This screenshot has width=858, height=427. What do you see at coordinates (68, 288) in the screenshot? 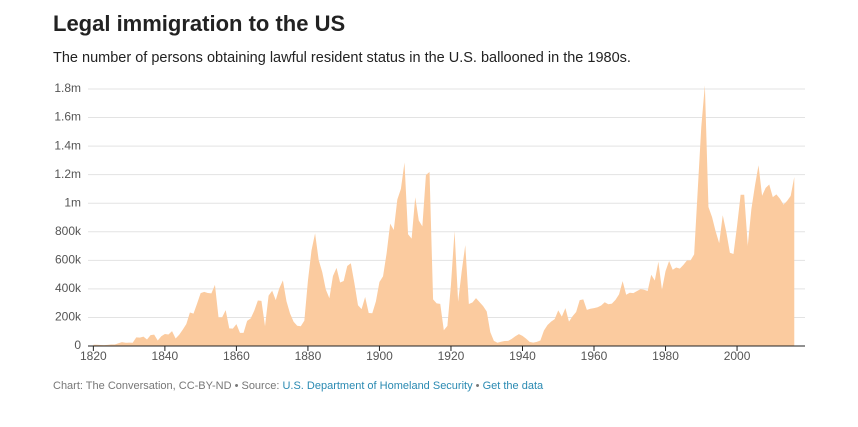
I see `y-tick-label: 400k` at bounding box center [68, 288].